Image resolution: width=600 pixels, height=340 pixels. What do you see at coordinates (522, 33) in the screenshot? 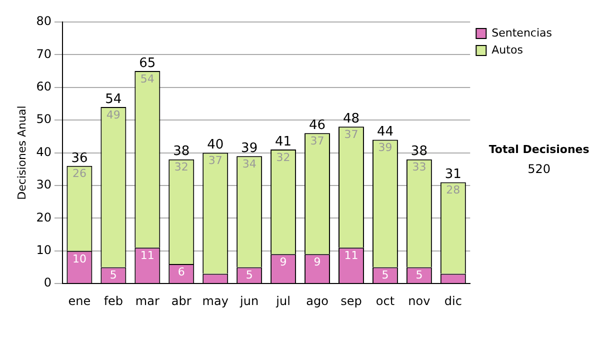
I see `legend-label: Sentencias` at bounding box center [522, 33].